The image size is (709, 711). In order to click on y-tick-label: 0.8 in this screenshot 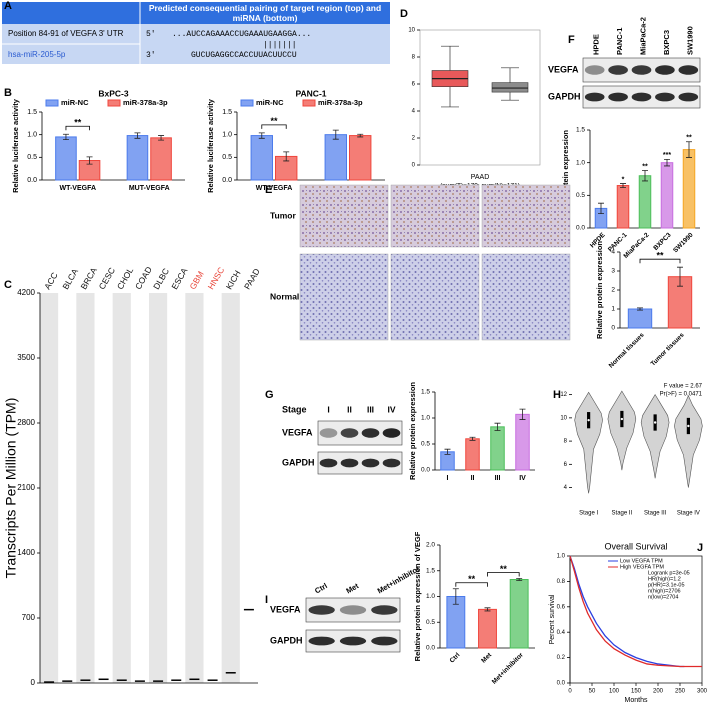, I will do `click(561, 582)`.